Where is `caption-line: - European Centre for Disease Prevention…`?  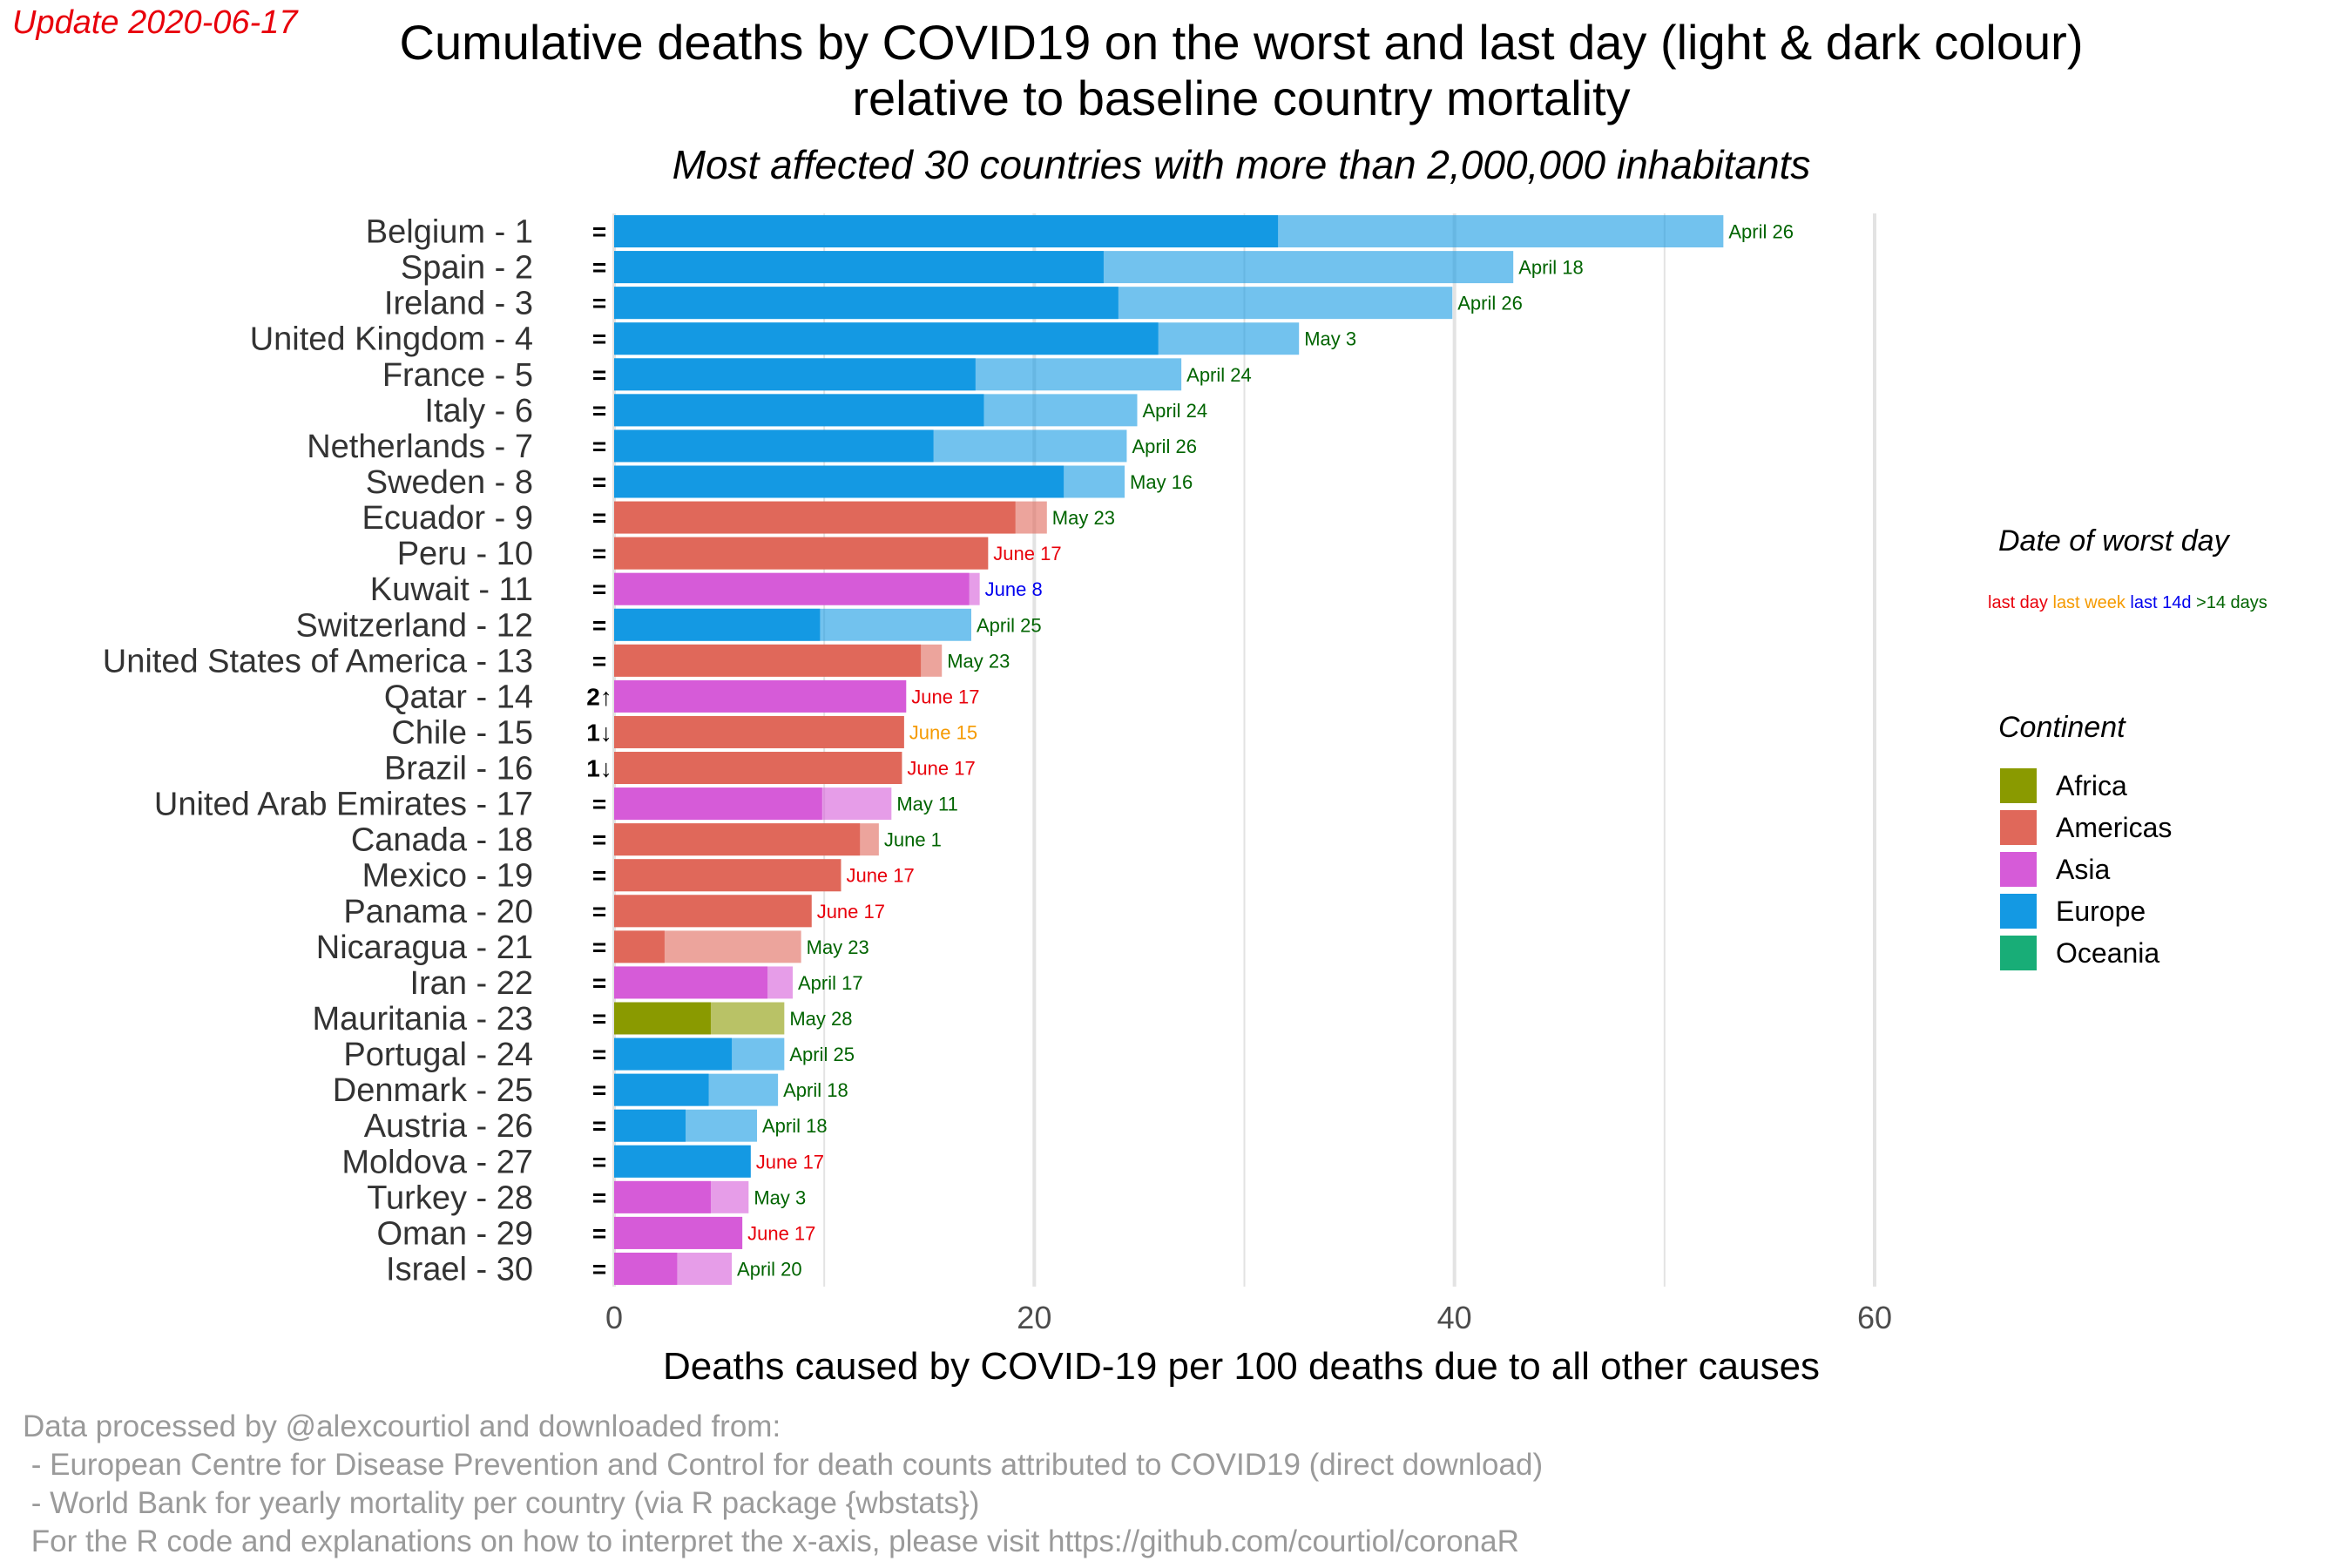 caption-line: - European Centre for Disease Prevention… is located at coordinates (783, 1465).